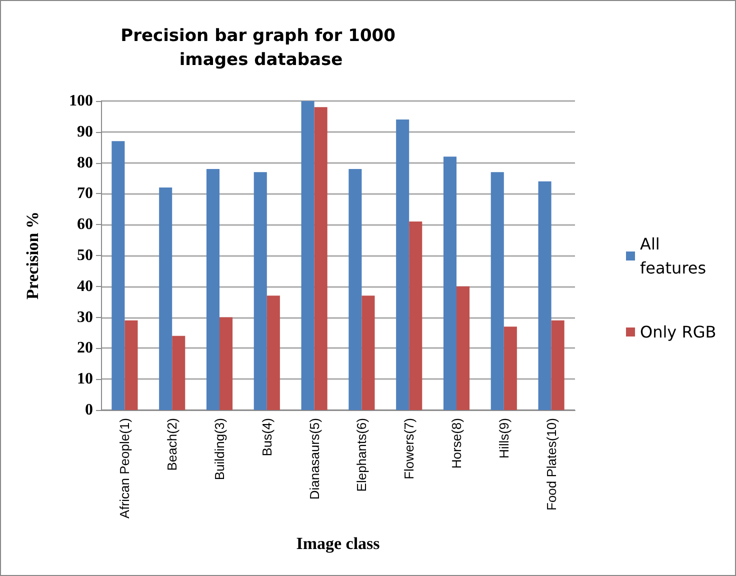 The image size is (736, 576). I want to click on x-tick-label: Beach(2), so click(172, 444).